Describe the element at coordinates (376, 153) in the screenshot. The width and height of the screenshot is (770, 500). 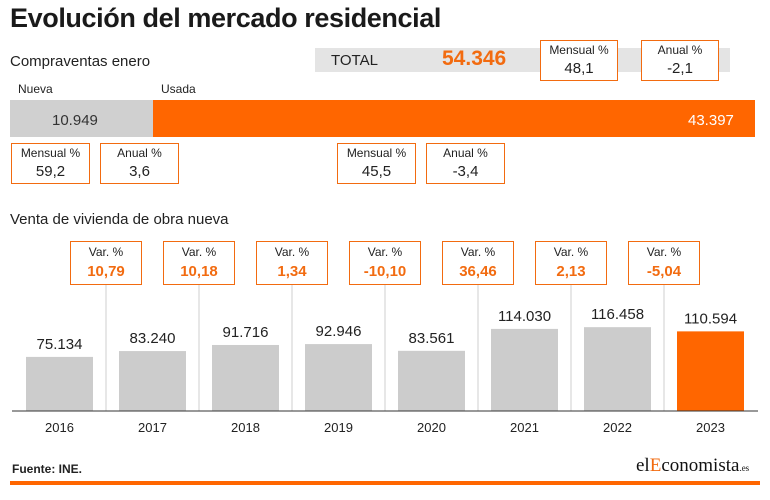
I see `usada-mensual-label: Mensual %` at that location.